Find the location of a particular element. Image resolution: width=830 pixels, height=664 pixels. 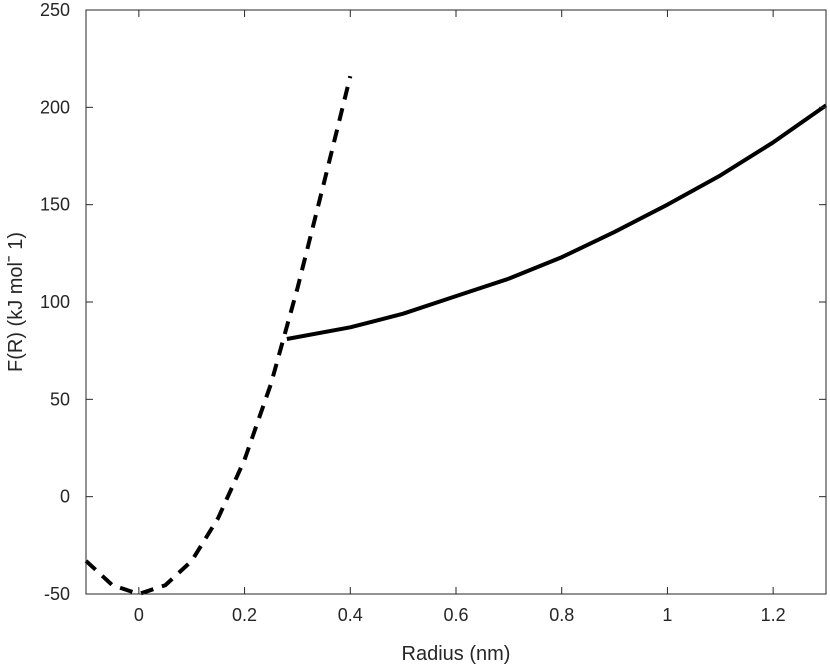

y-tick-label: 50 is located at coordinates (60, 399).